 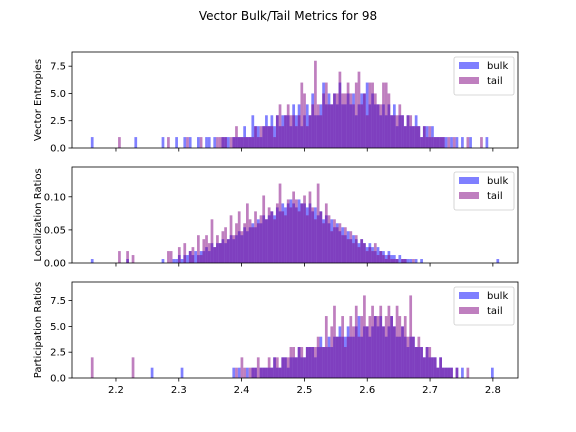 I want to click on y-tick-label: 0.00, so click(x=55, y=264).